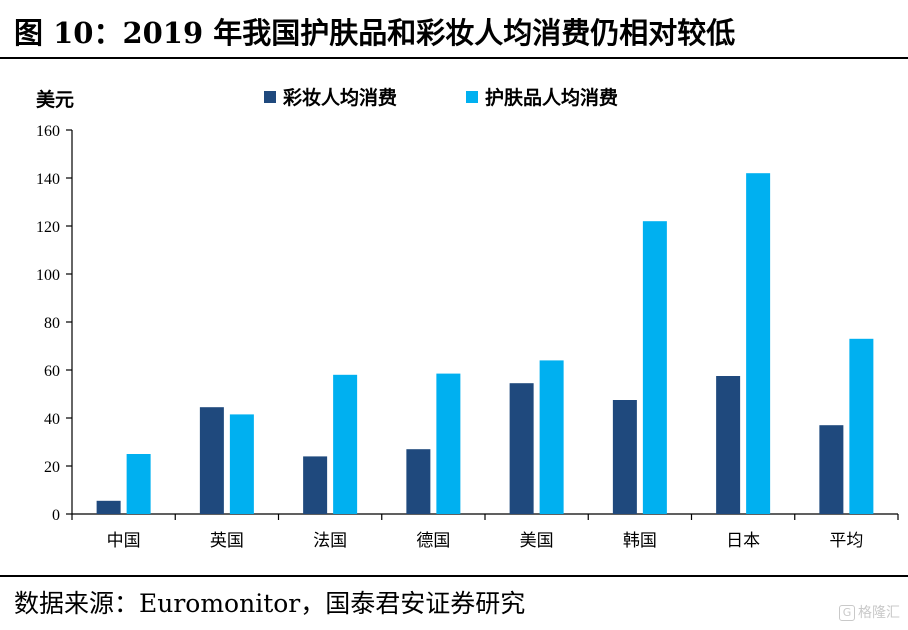 The image size is (908, 630). Describe the element at coordinates (339, 97) in the screenshot. I see `legend-label: 彩妆人均消费` at that location.